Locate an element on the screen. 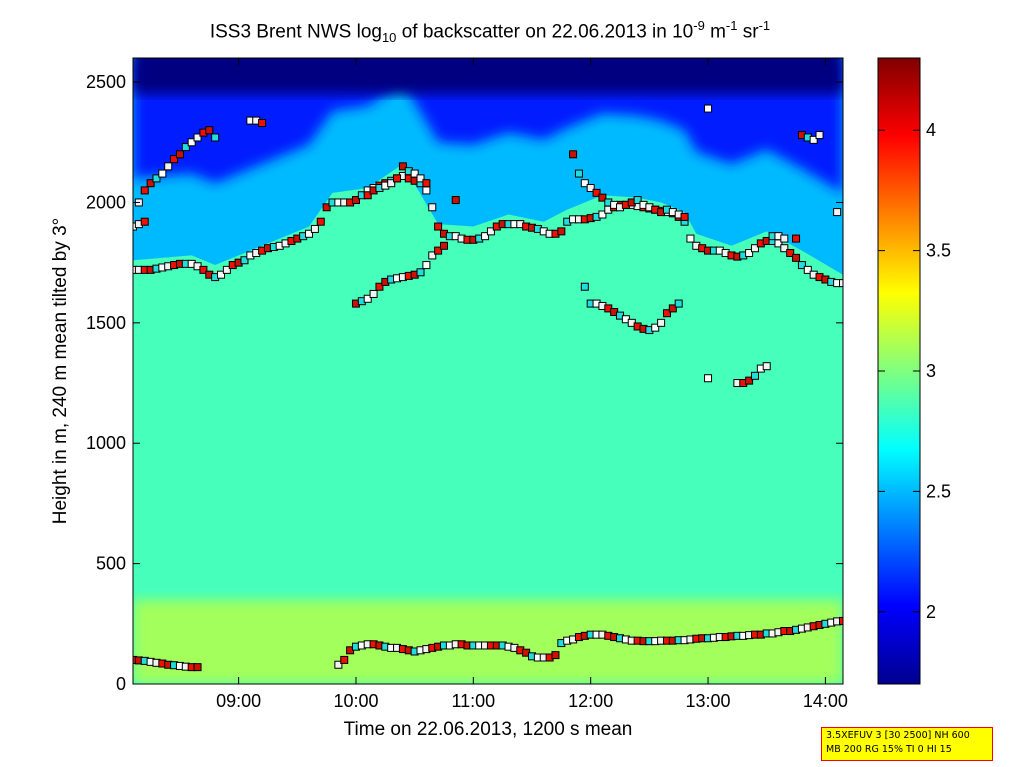 The image size is (1023, 767). title-superscript-2: -1 is located at coordinates (731, 25).